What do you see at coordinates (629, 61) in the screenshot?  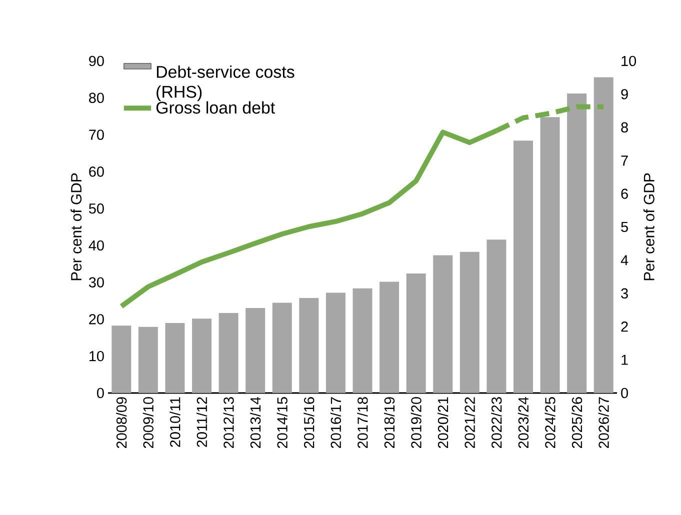 I see `y2-tick-label: 10` at bounding box center [629, 61].